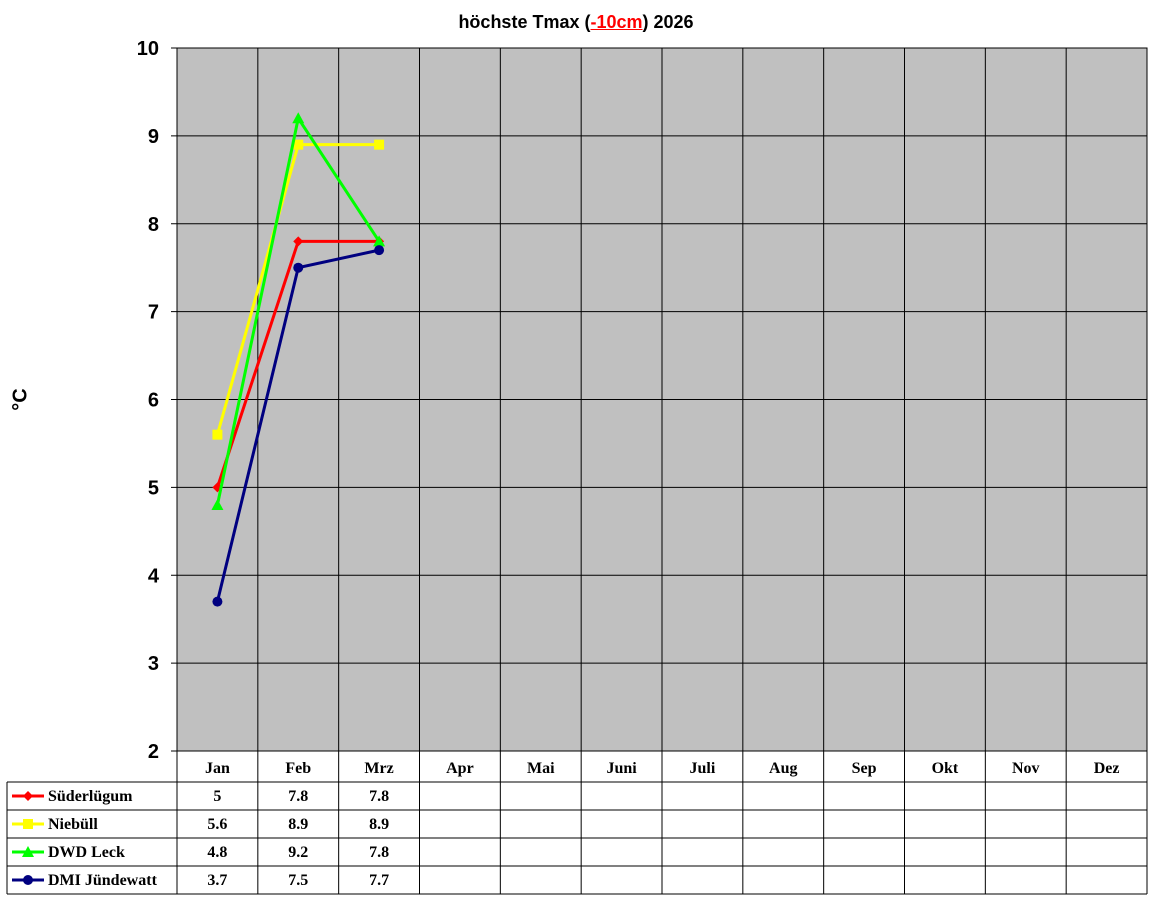  I want to click on title-depth: -10cm, so click(616, 22).